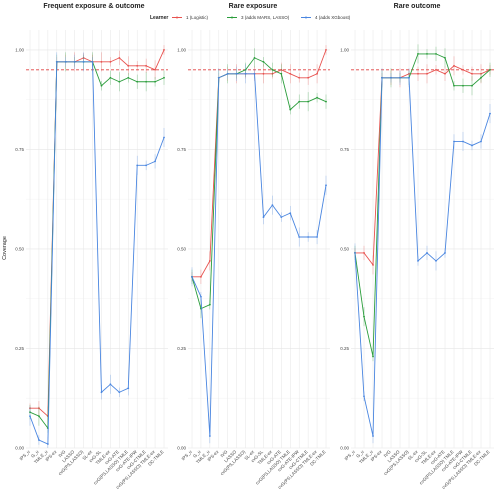 The height and width of the screenshot is (492, 500). I want to click on legend-item-4: 4 (adds XGboost), so click(326, 17).